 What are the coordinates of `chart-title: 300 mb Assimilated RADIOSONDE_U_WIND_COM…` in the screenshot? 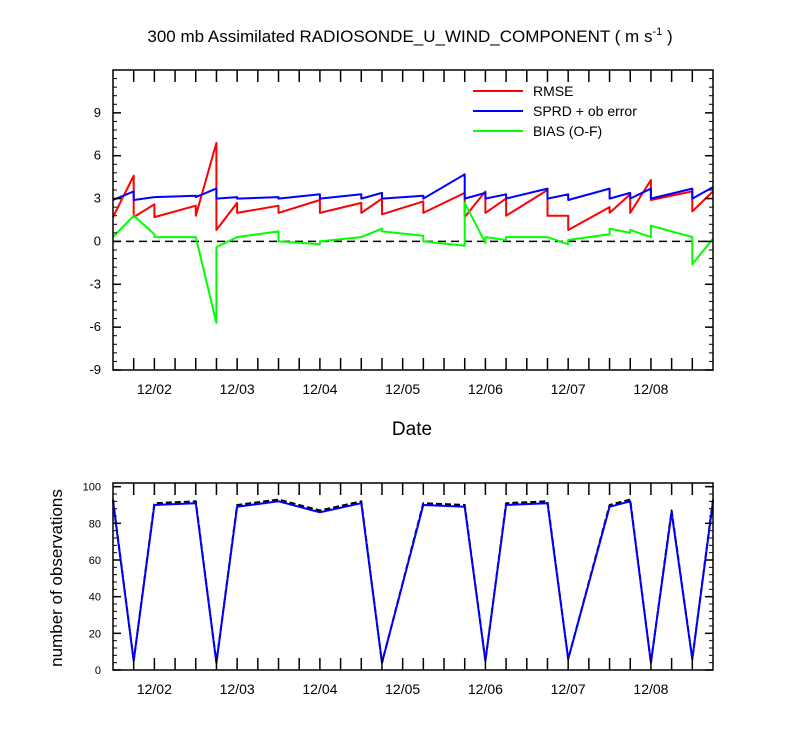 It's located at (409, 36).